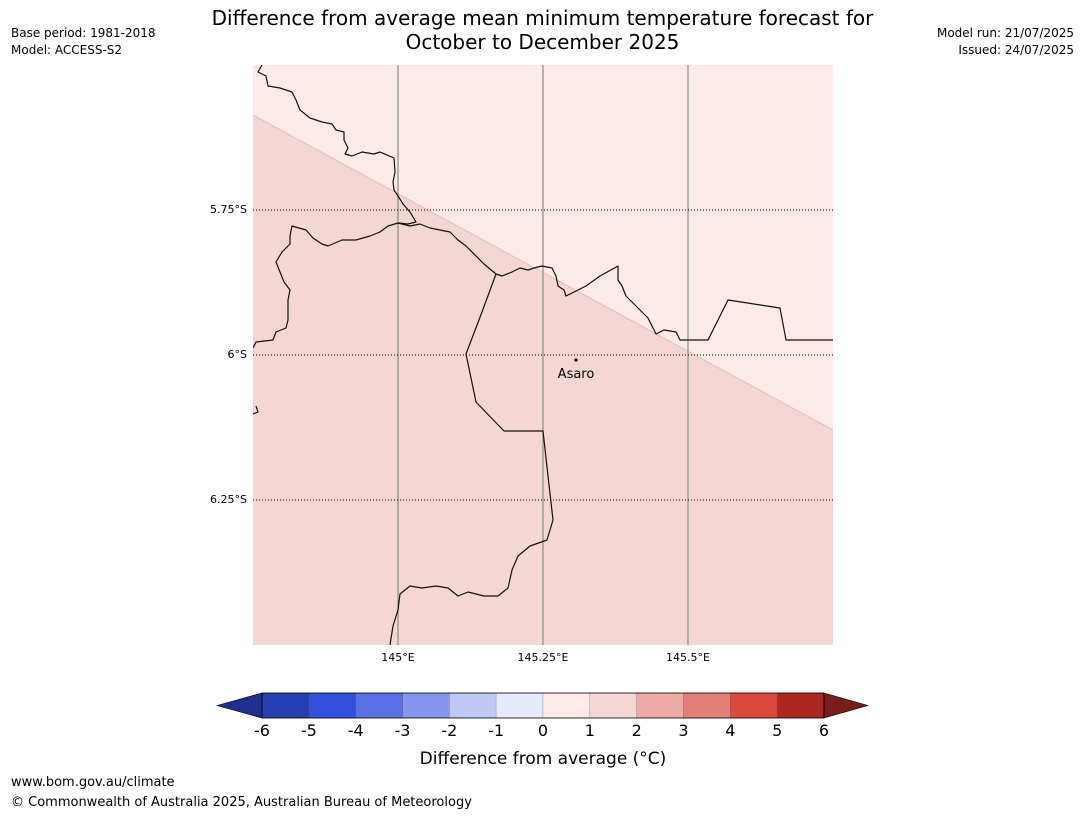  Describe the element at coordinates (576, 360) in the screenshot. I see `asaro-marker` at that location.